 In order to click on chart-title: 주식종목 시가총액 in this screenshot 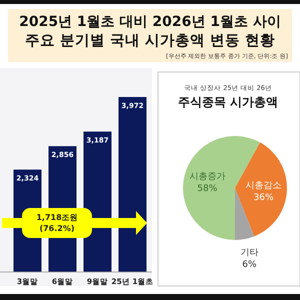, I will do `click(228, 102)`.